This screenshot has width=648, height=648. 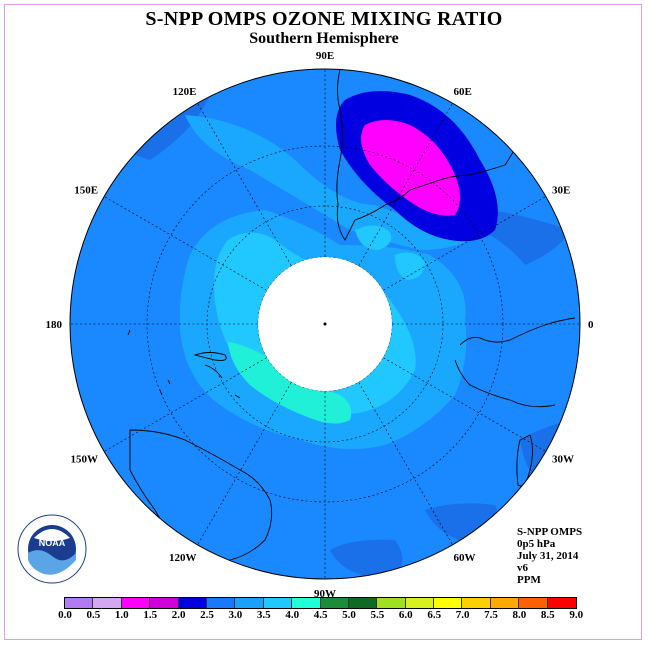 What do you see at coordinates (52, 549) in the screenshot?
I see `noaa-logo: NOAA` at bounding box center [52, 549].